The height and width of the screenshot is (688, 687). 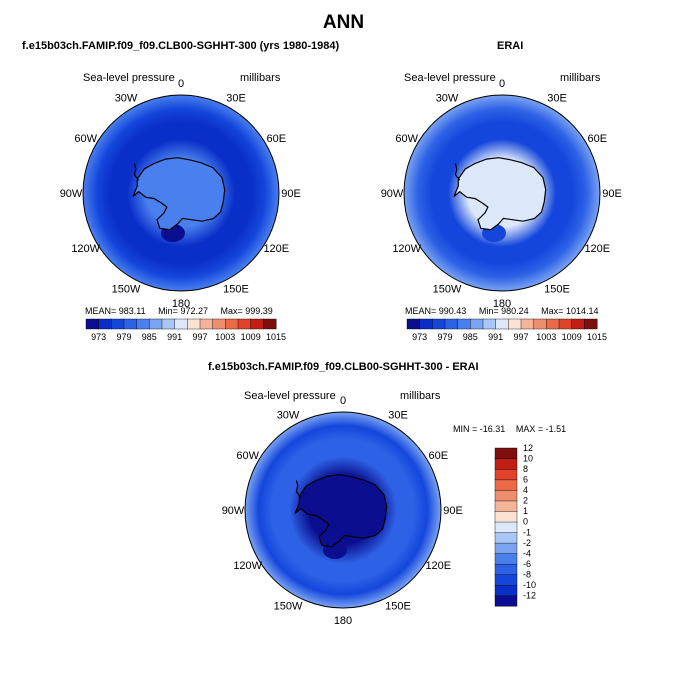 I want to click on panel1-lon-label: 180, so click(x=181, y=304).